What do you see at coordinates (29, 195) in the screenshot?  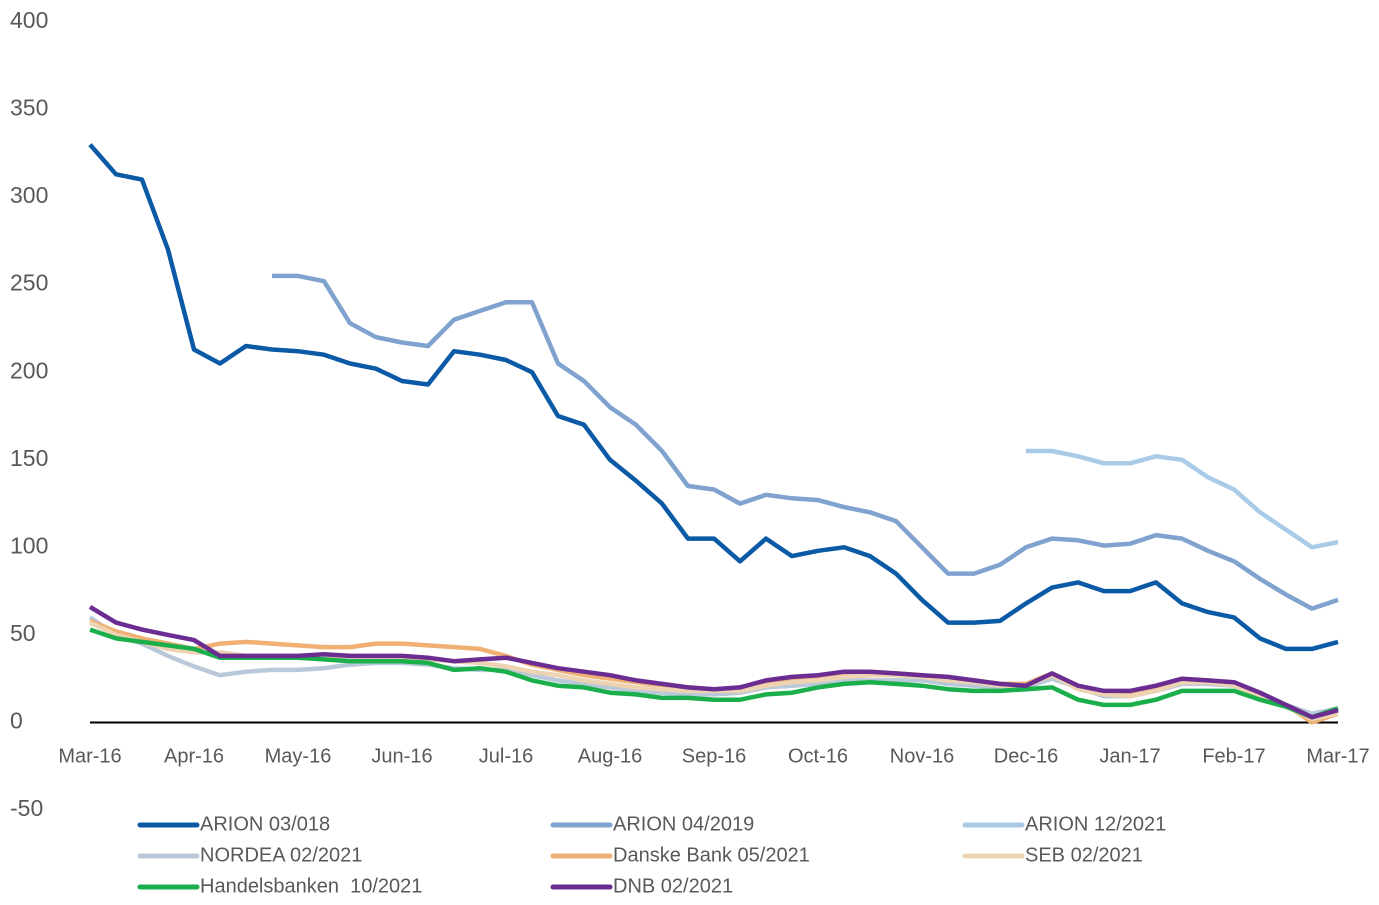 I see `y-tick-label: 300` at bounding box center [29, 195].